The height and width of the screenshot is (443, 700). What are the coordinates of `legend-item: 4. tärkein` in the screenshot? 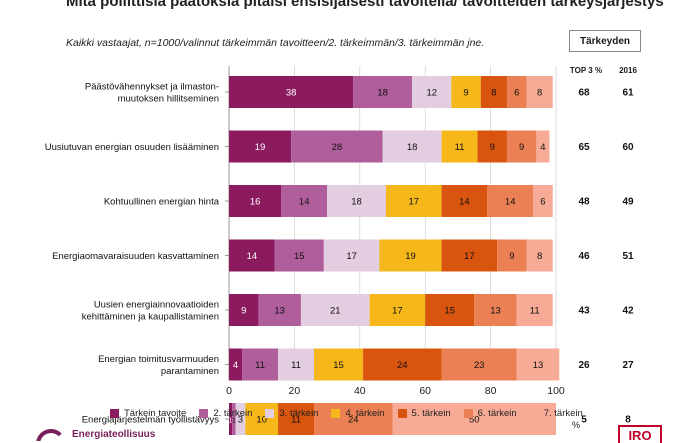 It's located at (358, 413).